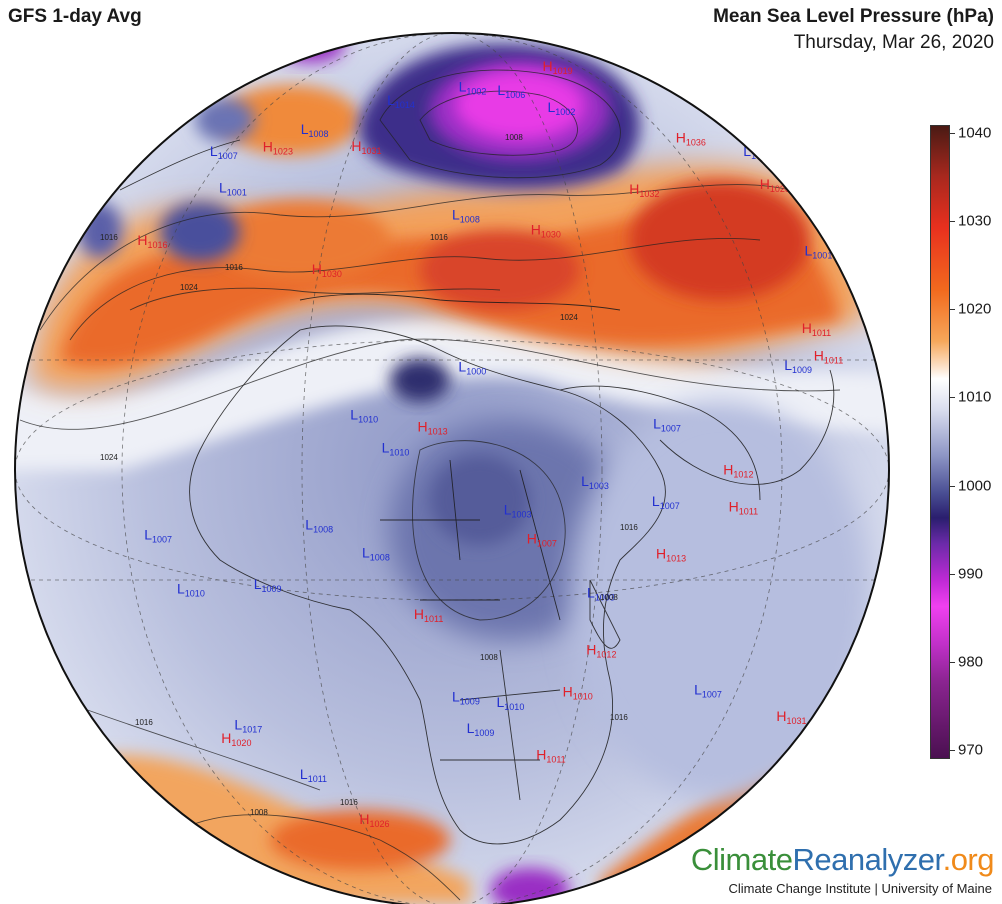 The width and height of the screenshot is (1002, 904). Describe the element at coordinates (975, 397) in the screenshot. I see `colorbar-tick-label: 1010` at that location.